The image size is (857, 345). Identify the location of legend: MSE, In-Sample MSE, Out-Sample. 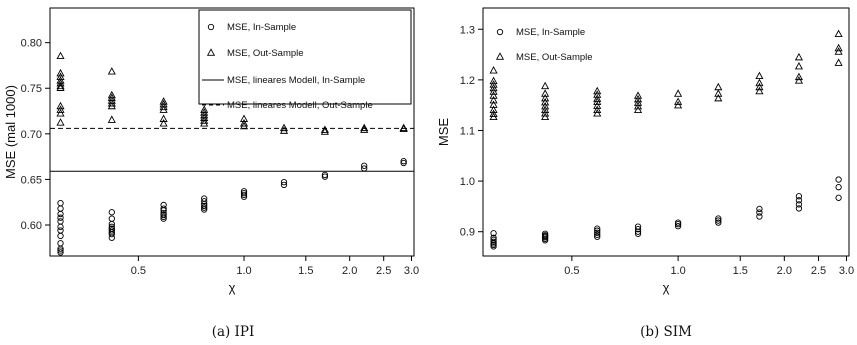
(544, 45).